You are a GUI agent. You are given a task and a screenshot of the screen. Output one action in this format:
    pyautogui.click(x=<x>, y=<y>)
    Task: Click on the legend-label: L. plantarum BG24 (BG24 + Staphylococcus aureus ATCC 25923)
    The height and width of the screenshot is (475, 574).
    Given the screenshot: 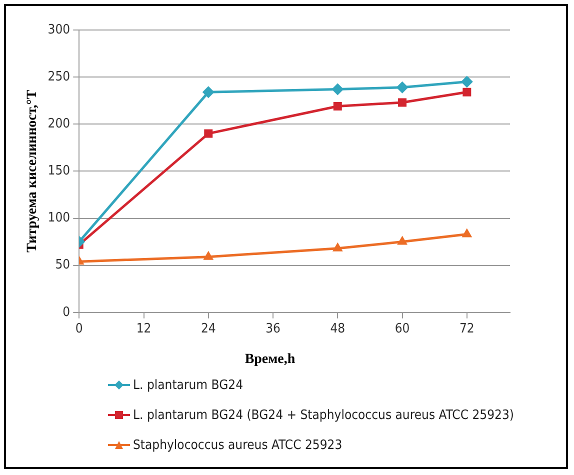 What is the action you would take?
    pyautogui.click(x=323, y=415)
    